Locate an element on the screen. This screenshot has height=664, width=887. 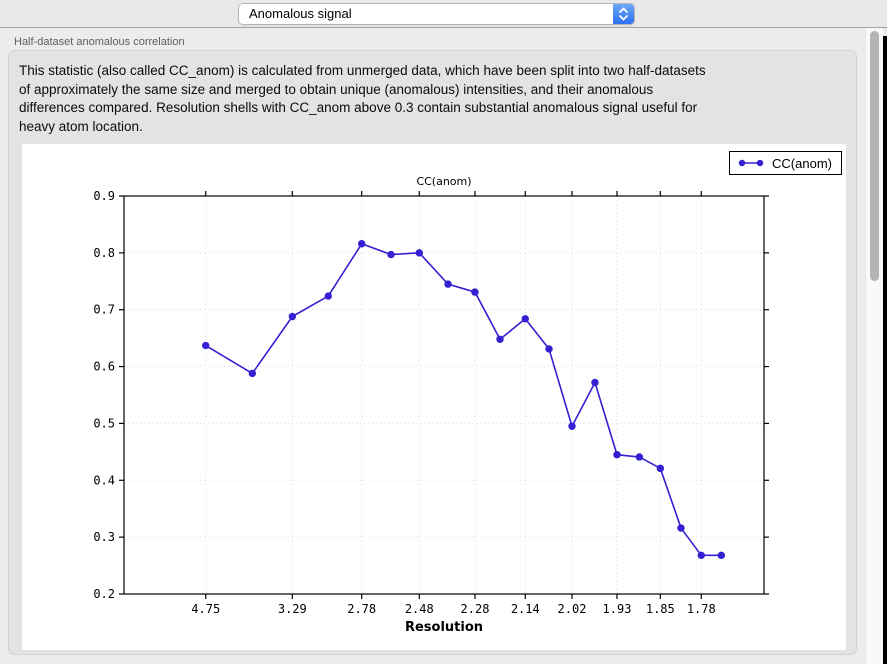
window-right-edge is located at coordinates (885, 350).